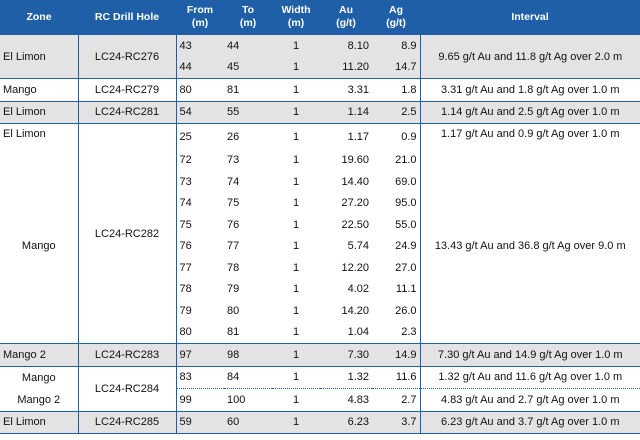  I want to click on to-cell: 84, so click(248, 377).